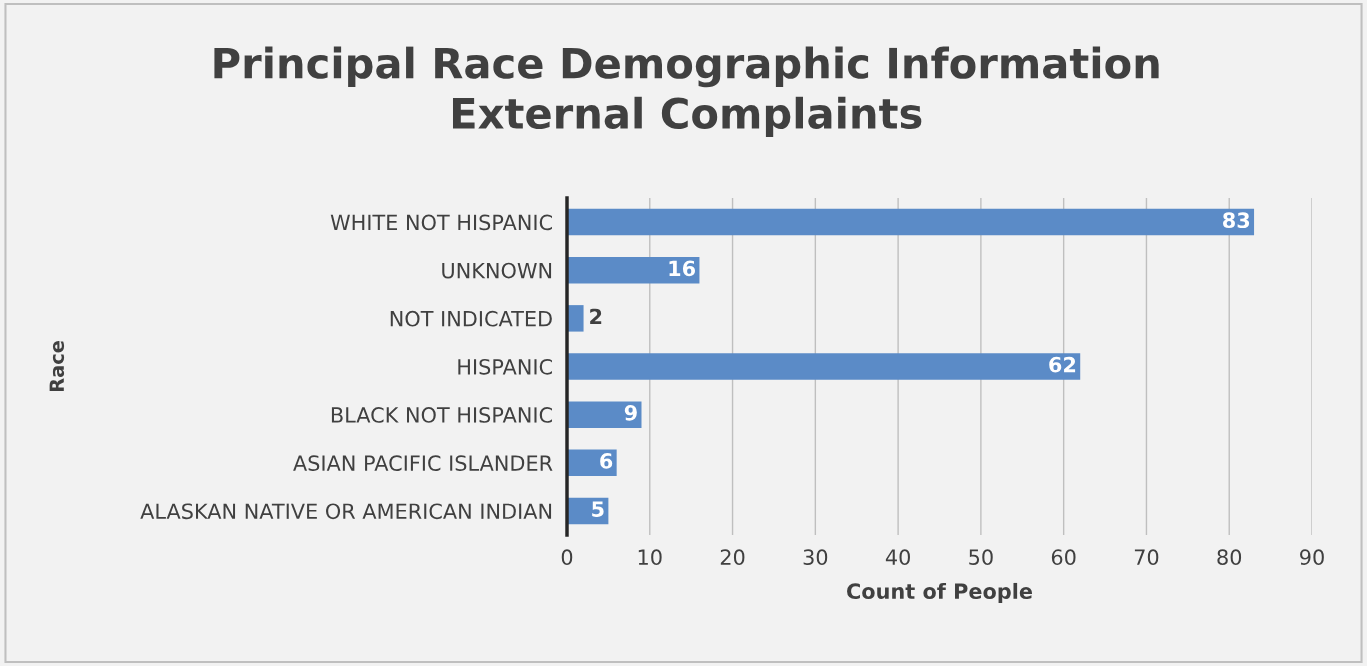  Describe the element at coordinates (423, 463) in the screenshot. I see `y-tick-label: ASIAN PACIFIC ISLANDER` at that location.